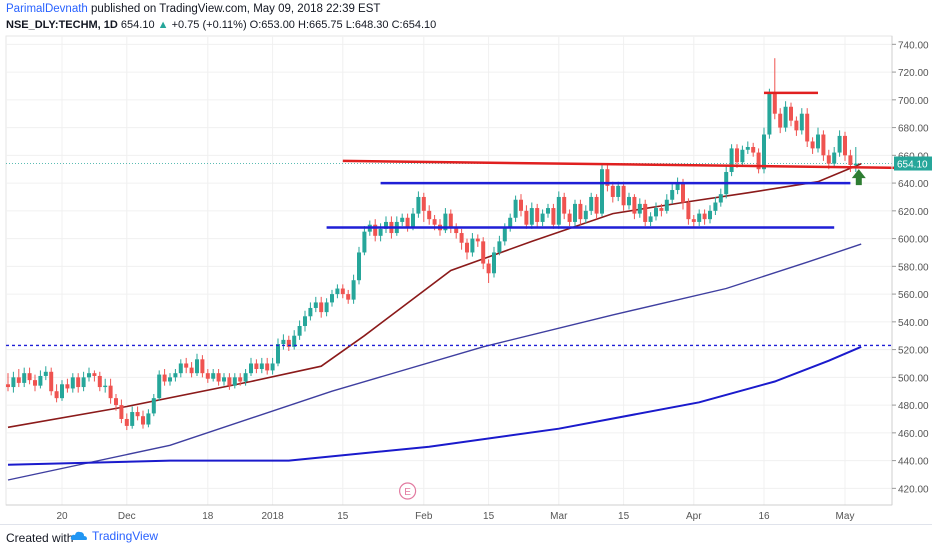 This screenshot has height=551, width=932. I want to click on y-tick-label: 480.00, so click(913, 406).